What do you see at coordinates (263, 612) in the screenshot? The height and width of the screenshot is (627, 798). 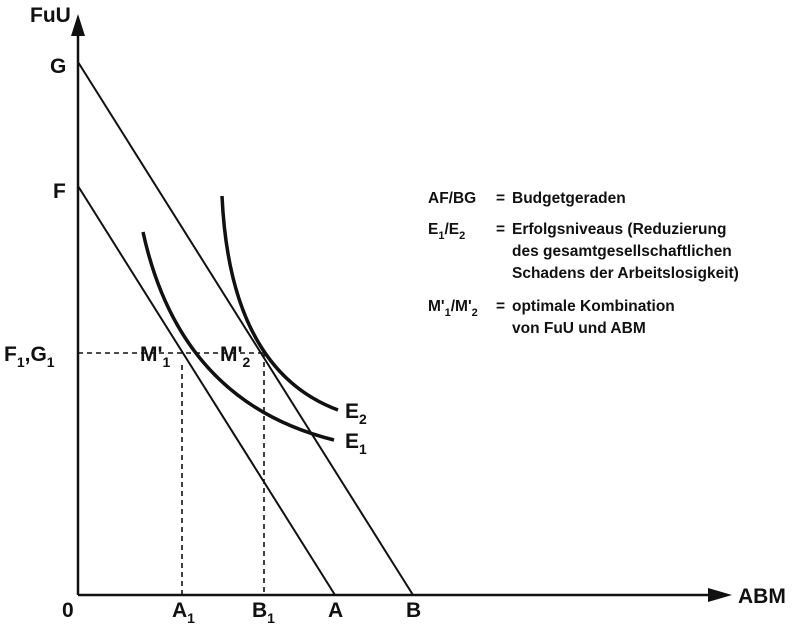 I see `x-tick-b1: B1` at bounding box center [263, 612].